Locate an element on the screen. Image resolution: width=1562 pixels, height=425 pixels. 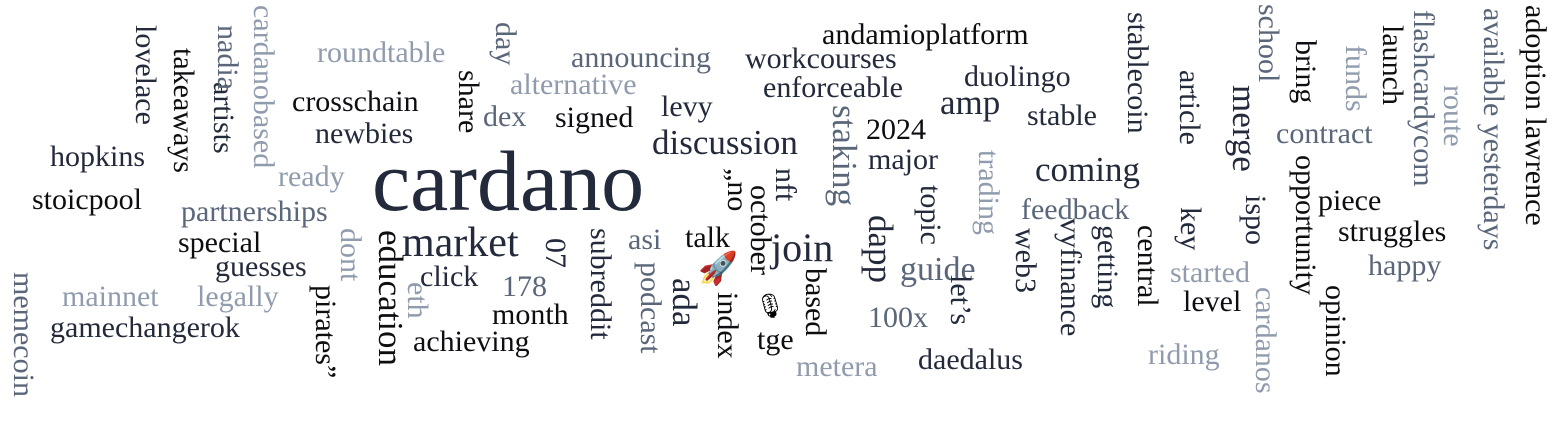
word-signed: signed is located at coordinates (594, 117).